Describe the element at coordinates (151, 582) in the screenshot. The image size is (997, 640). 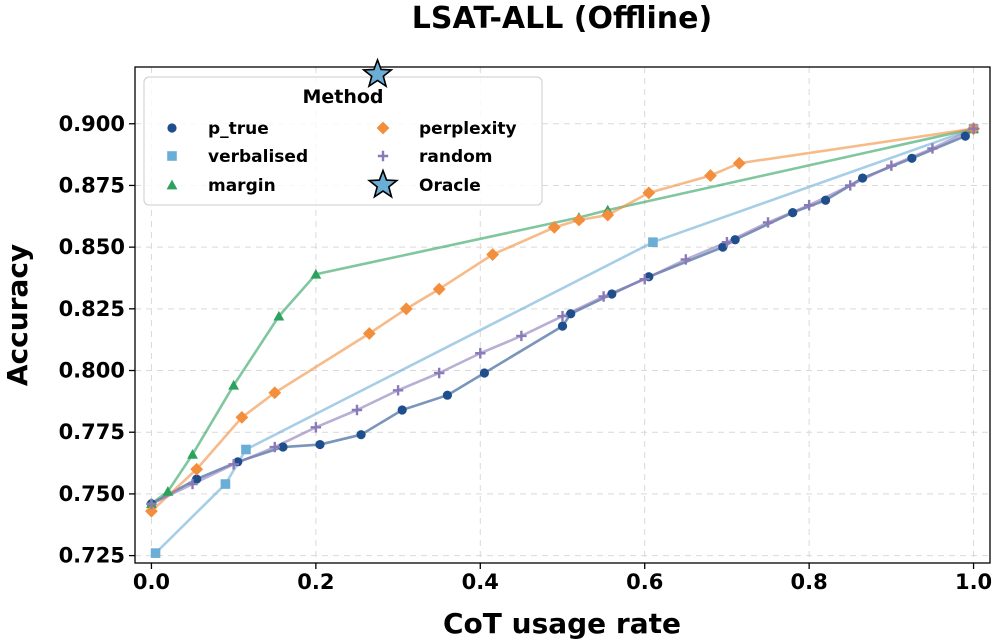
I see `x-tick-label: 0.0` at that location.